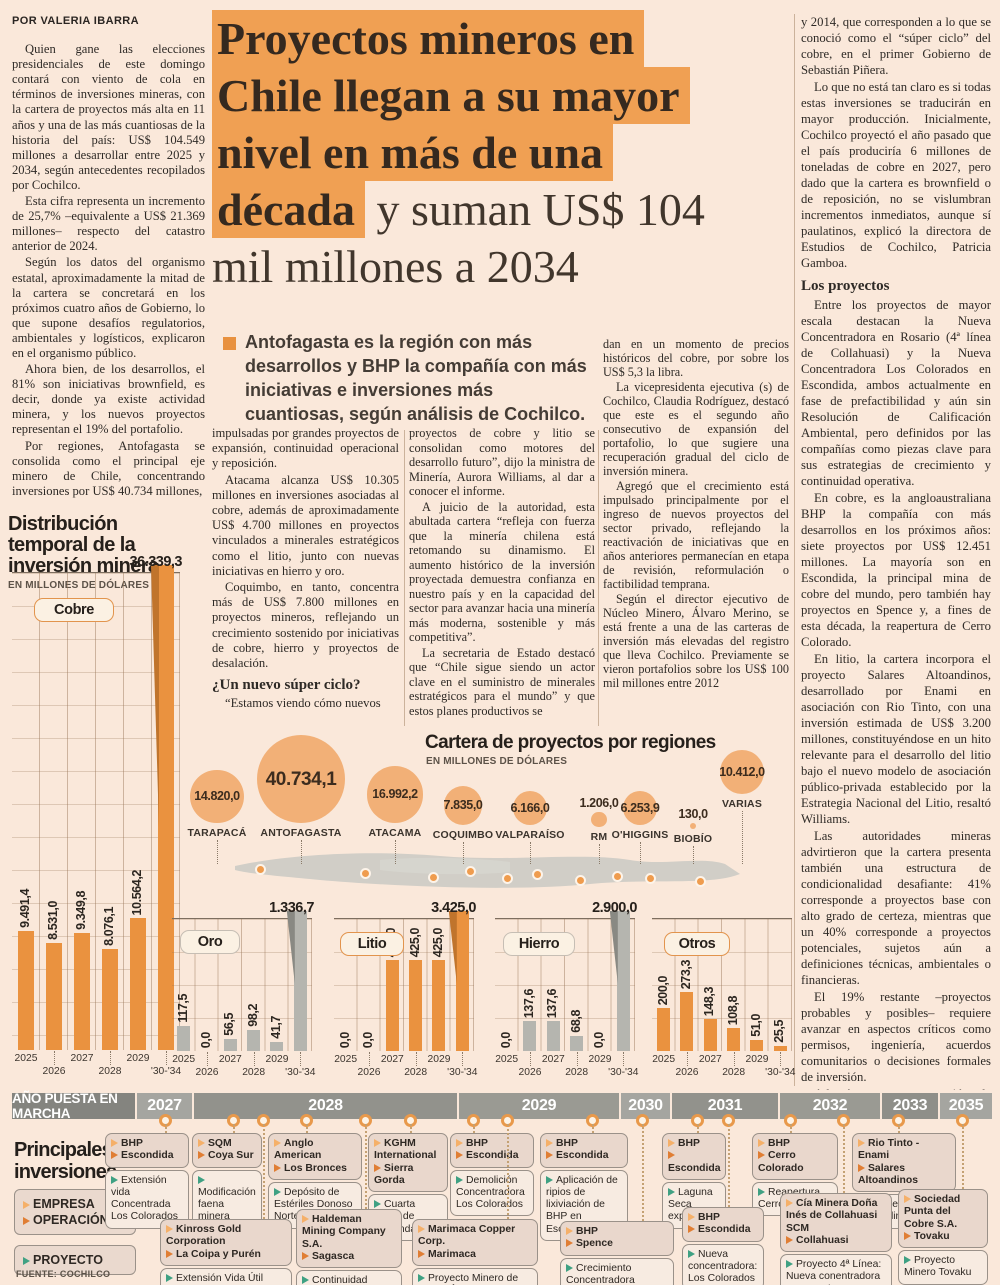 The width and height of the screenshot is (1000, 1285). What do you see at coordinates (685, 974) in the screenshot?
I see `bar-value-label: 273,3` at bounding box center [685, 974].